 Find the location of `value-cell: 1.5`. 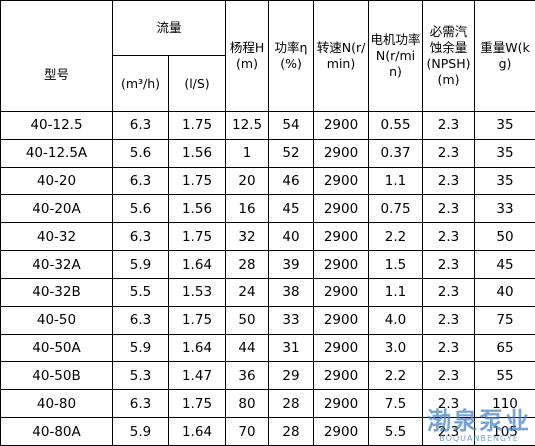

value-cell: 1.5 is located at coordinates (396, 264).